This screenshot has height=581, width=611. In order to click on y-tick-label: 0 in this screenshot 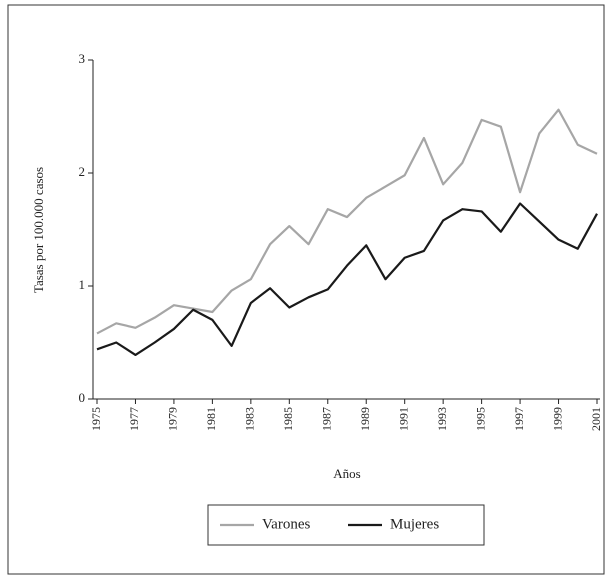, I will do `click(82, 397)`.